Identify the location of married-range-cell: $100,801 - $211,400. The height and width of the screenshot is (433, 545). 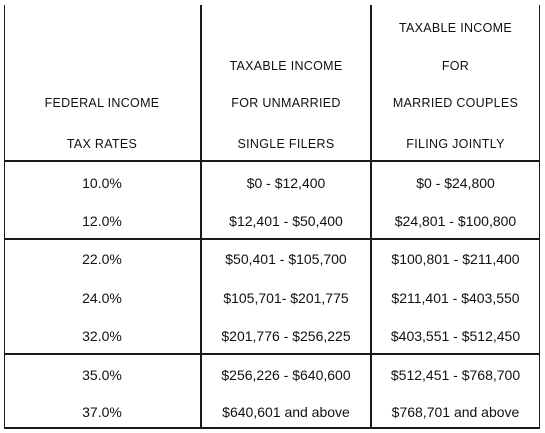
(455, 259).